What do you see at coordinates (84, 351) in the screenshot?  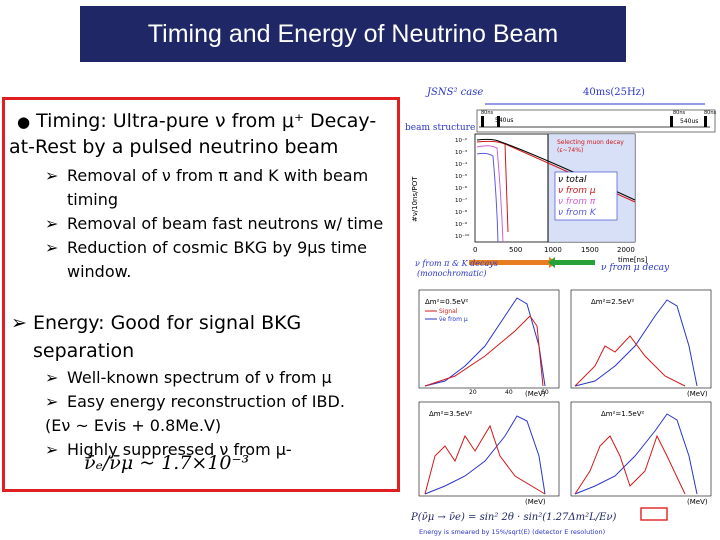 I see `energy-line2: separation` at bounding box center [84, 351].